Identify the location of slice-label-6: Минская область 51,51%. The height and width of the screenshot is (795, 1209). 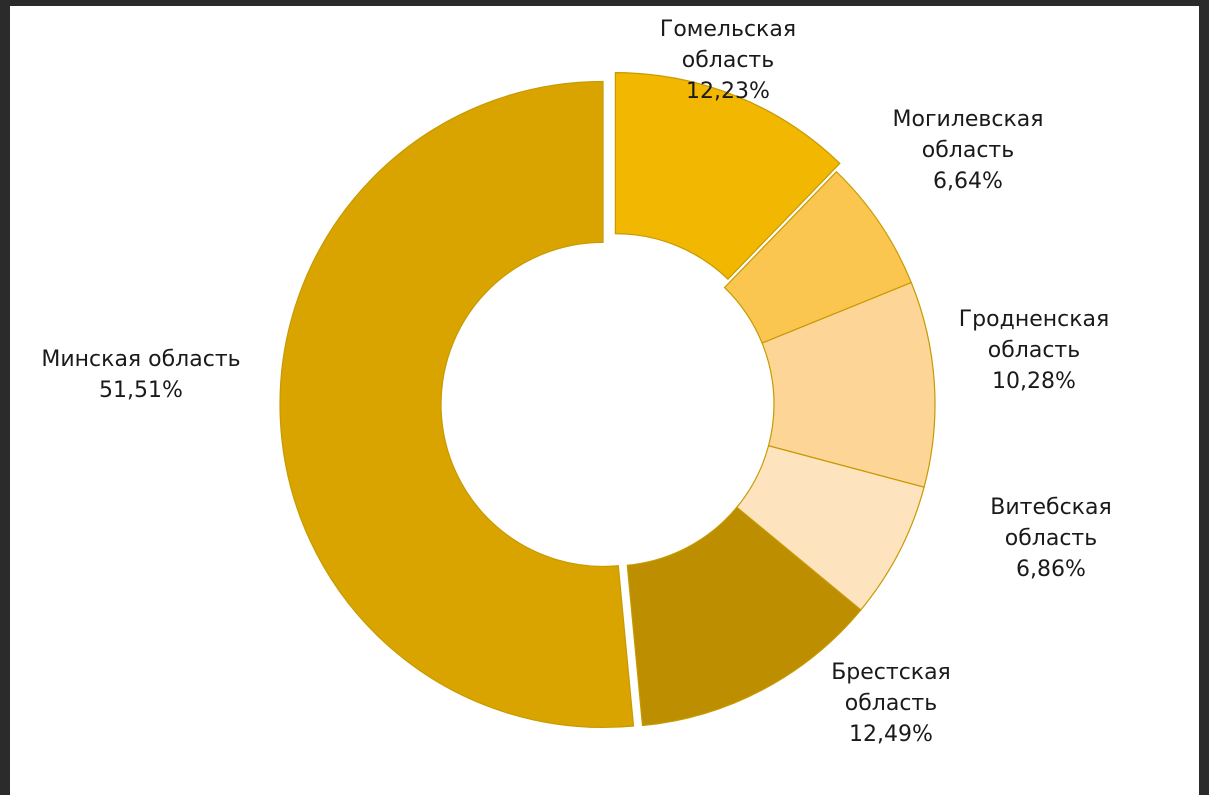
(140, 375).